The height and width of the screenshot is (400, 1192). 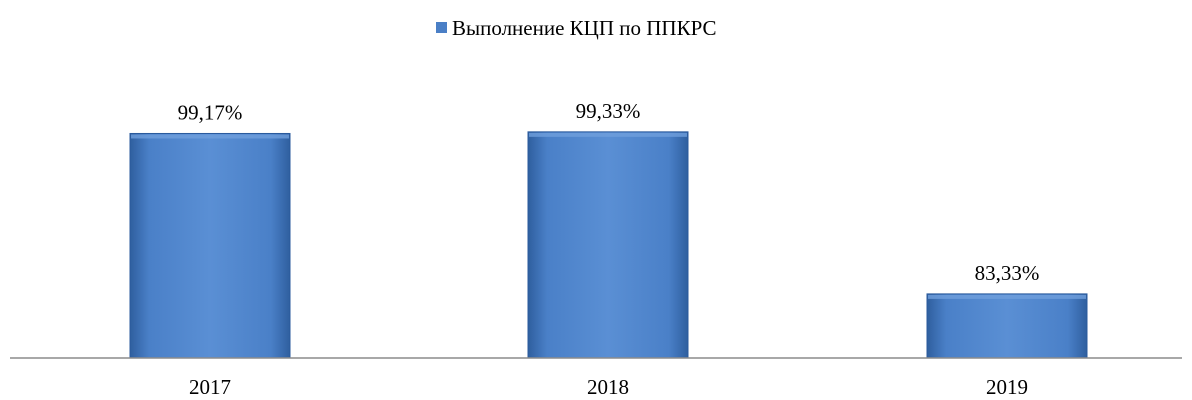 I want to click on data-label-2018: 99,33%, so click(x=608, y=111).